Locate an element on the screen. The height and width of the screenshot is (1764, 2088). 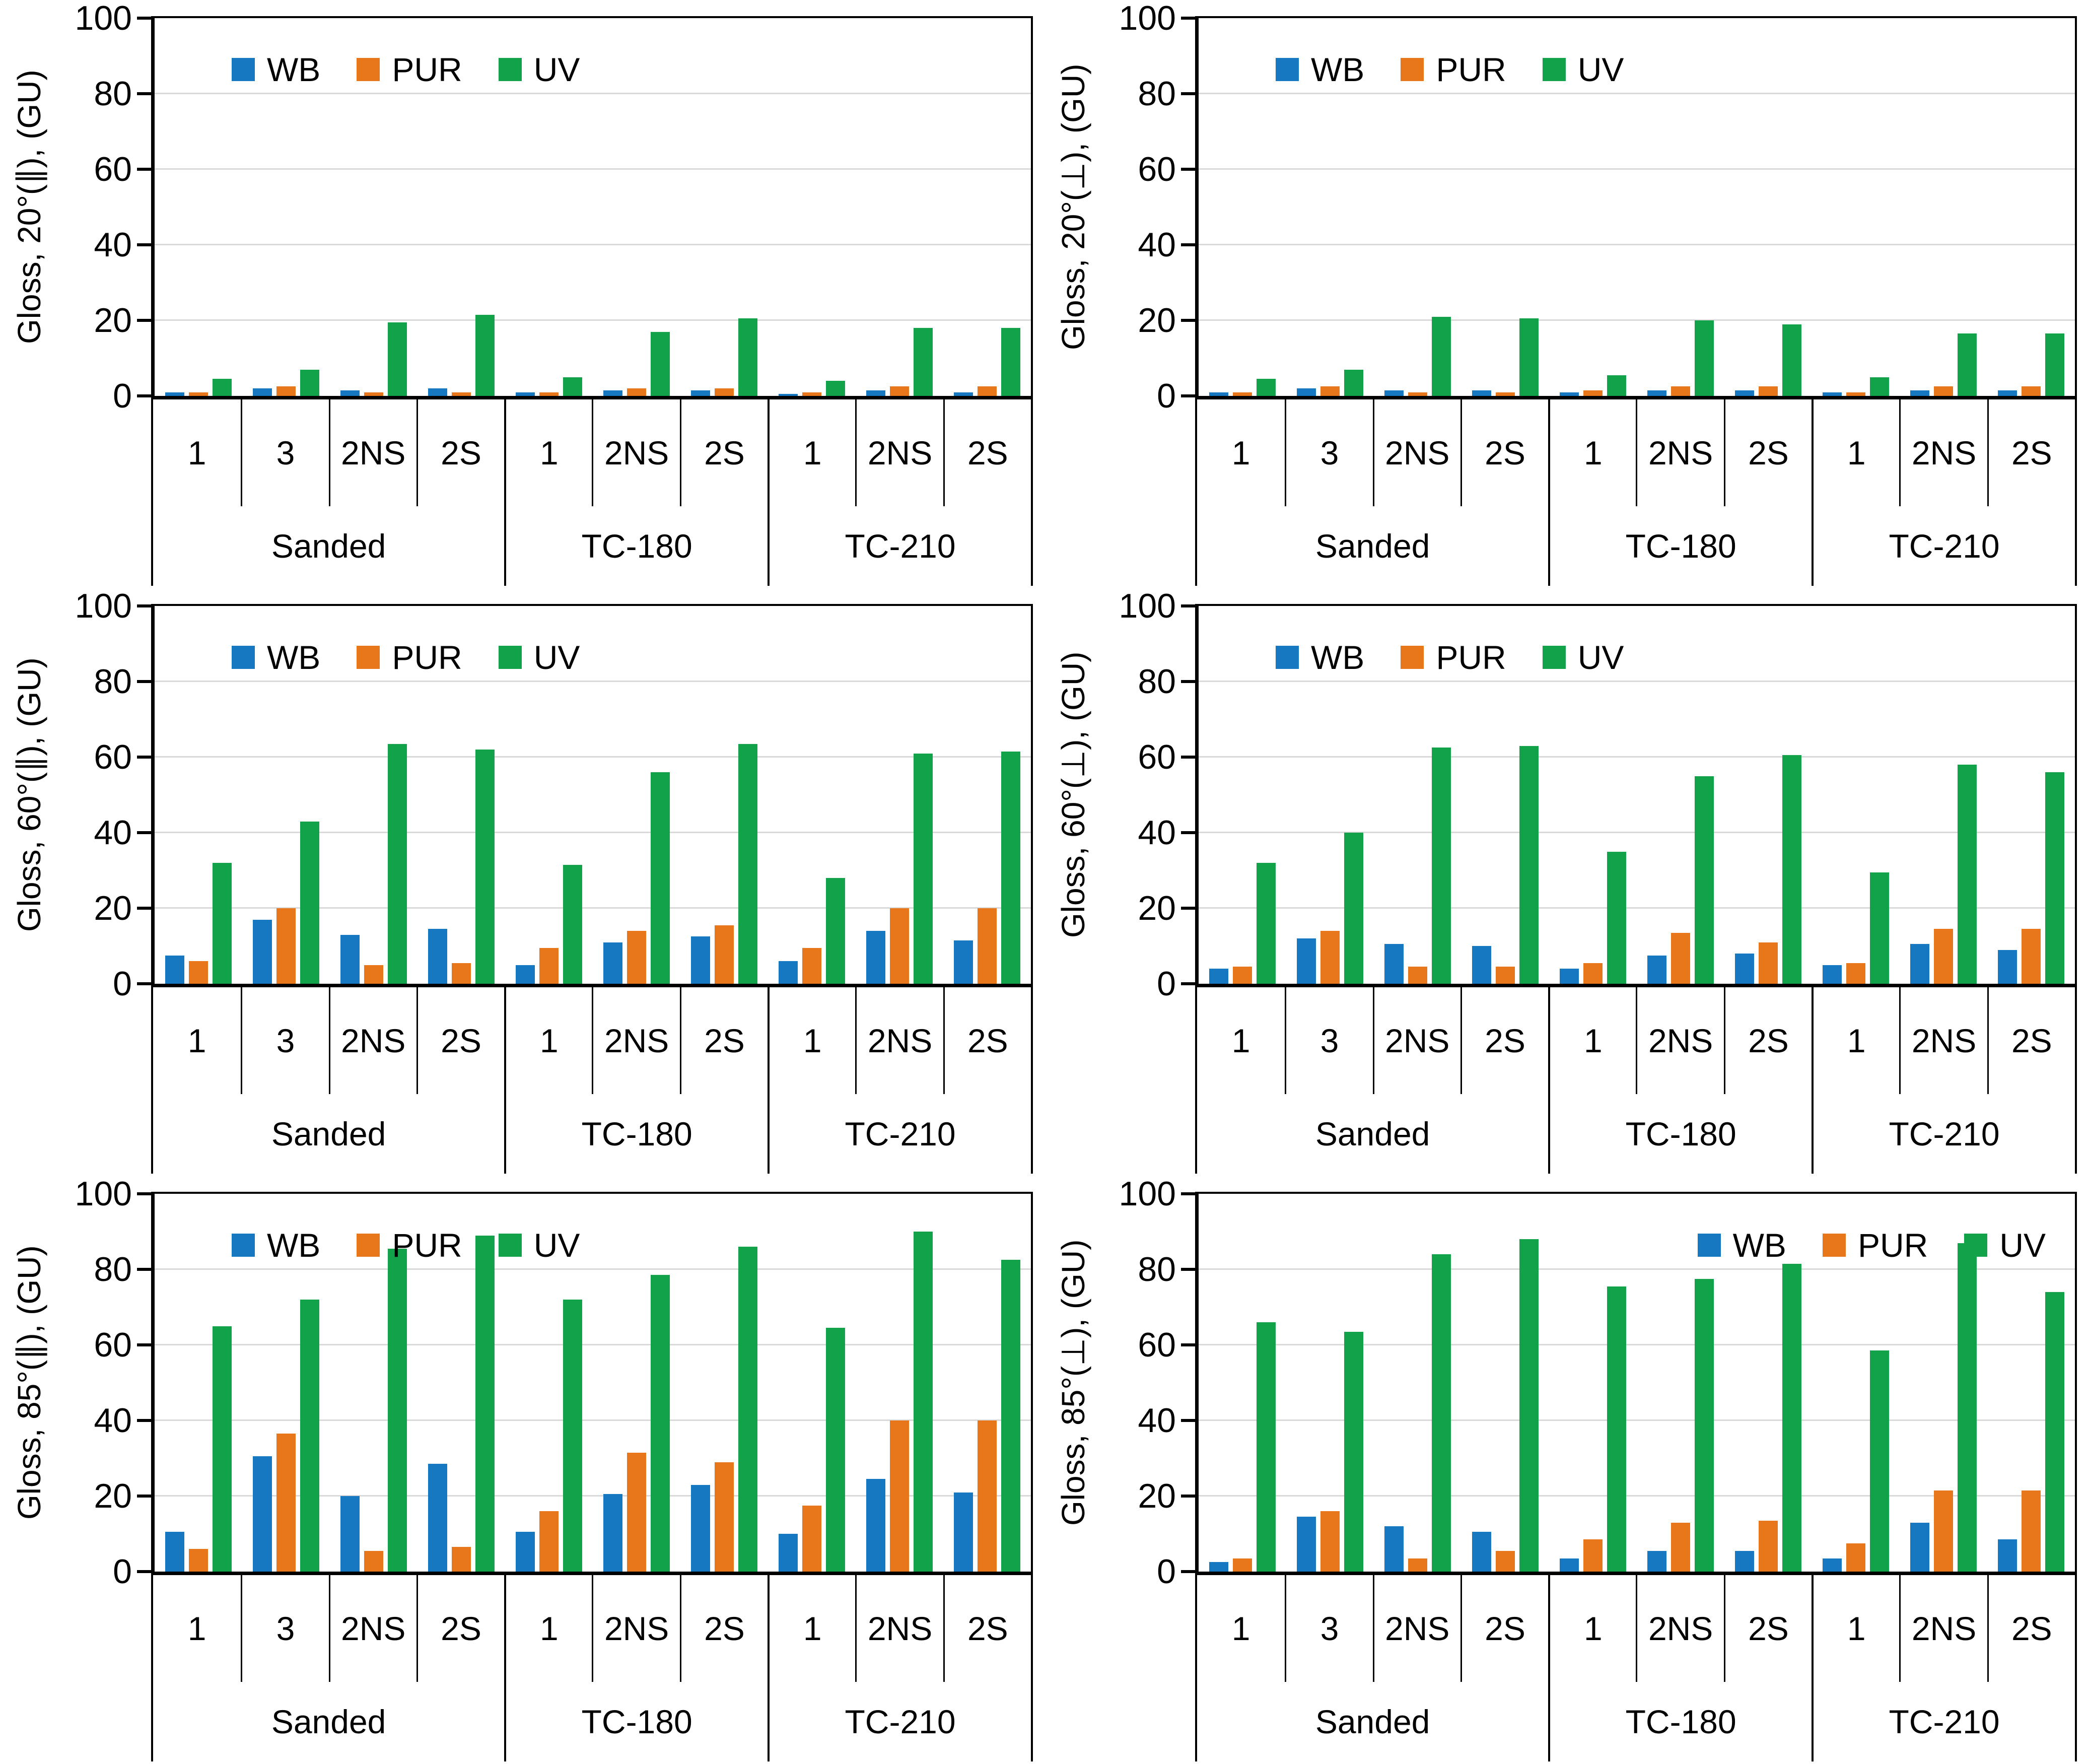
bars-area is located at coordinates (1637, 795).